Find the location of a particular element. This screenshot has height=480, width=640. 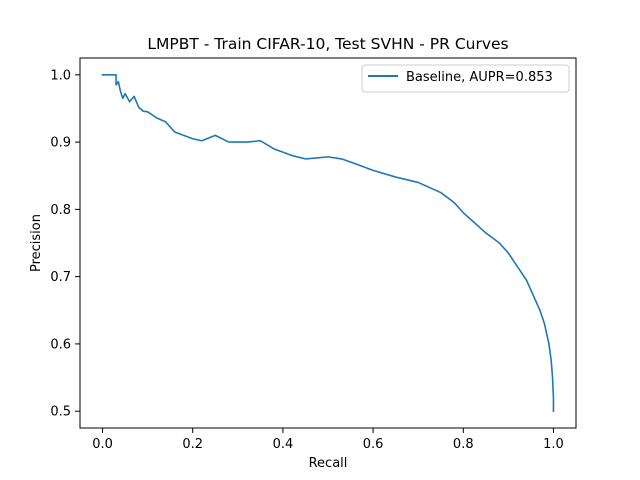

legend: Baseline, AUPR=0.853 is located at coordinates (465, 78).